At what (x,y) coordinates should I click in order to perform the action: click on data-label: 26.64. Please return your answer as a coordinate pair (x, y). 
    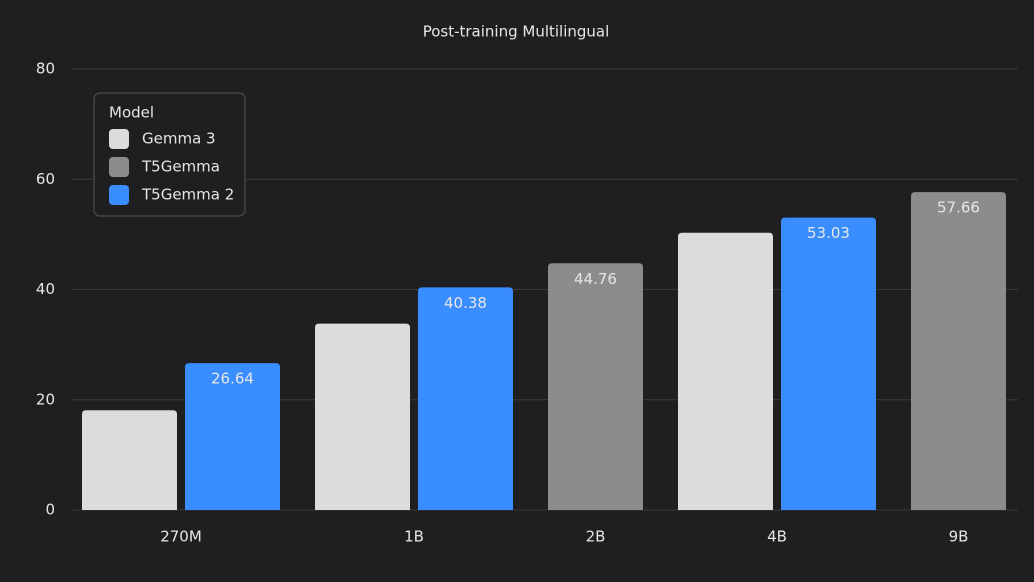
    Looking at the image, I should click on (232, 379).